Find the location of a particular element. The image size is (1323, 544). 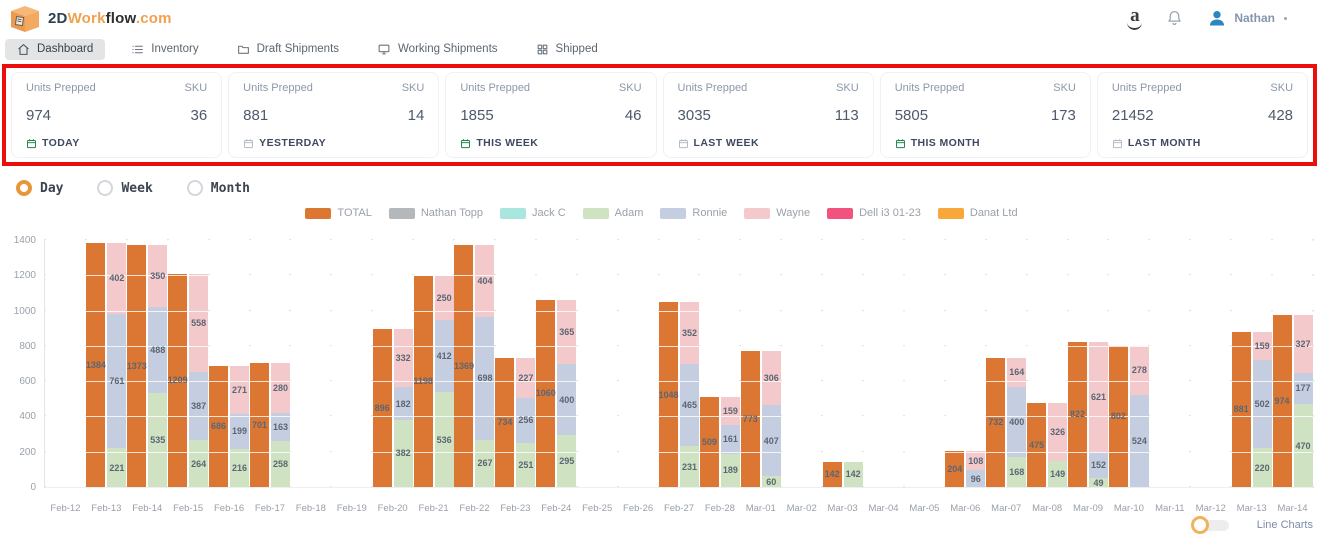

tab-draft-shipments: Draft Shipments is located at coordinates (288, 49).